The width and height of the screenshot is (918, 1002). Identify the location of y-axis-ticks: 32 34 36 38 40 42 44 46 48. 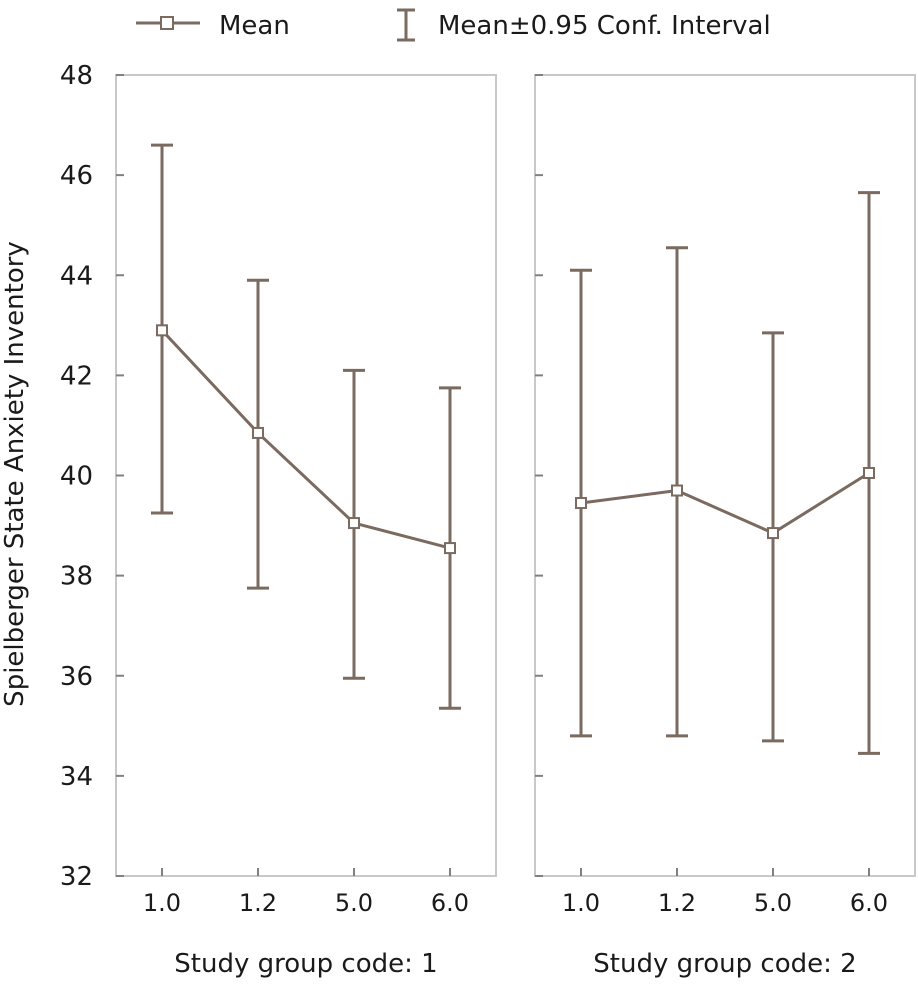
(76, 476).